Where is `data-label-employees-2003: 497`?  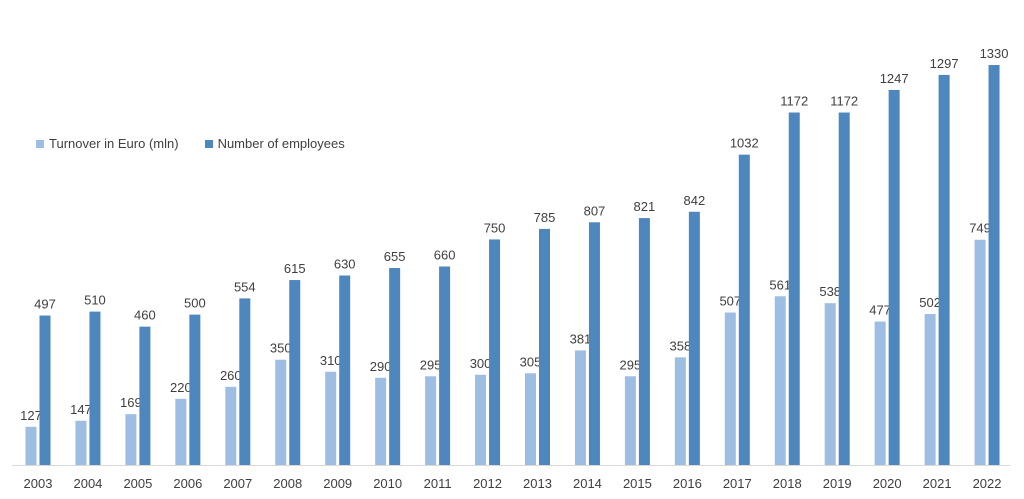 data-label-employees-2003: 497 is located at coordinates (45, 304).